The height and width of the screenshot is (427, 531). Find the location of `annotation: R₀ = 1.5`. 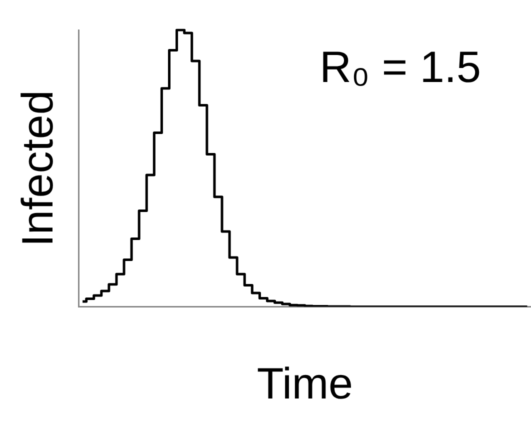

annotation: R₀ = 1.5 is located at coordinates (400, 67).